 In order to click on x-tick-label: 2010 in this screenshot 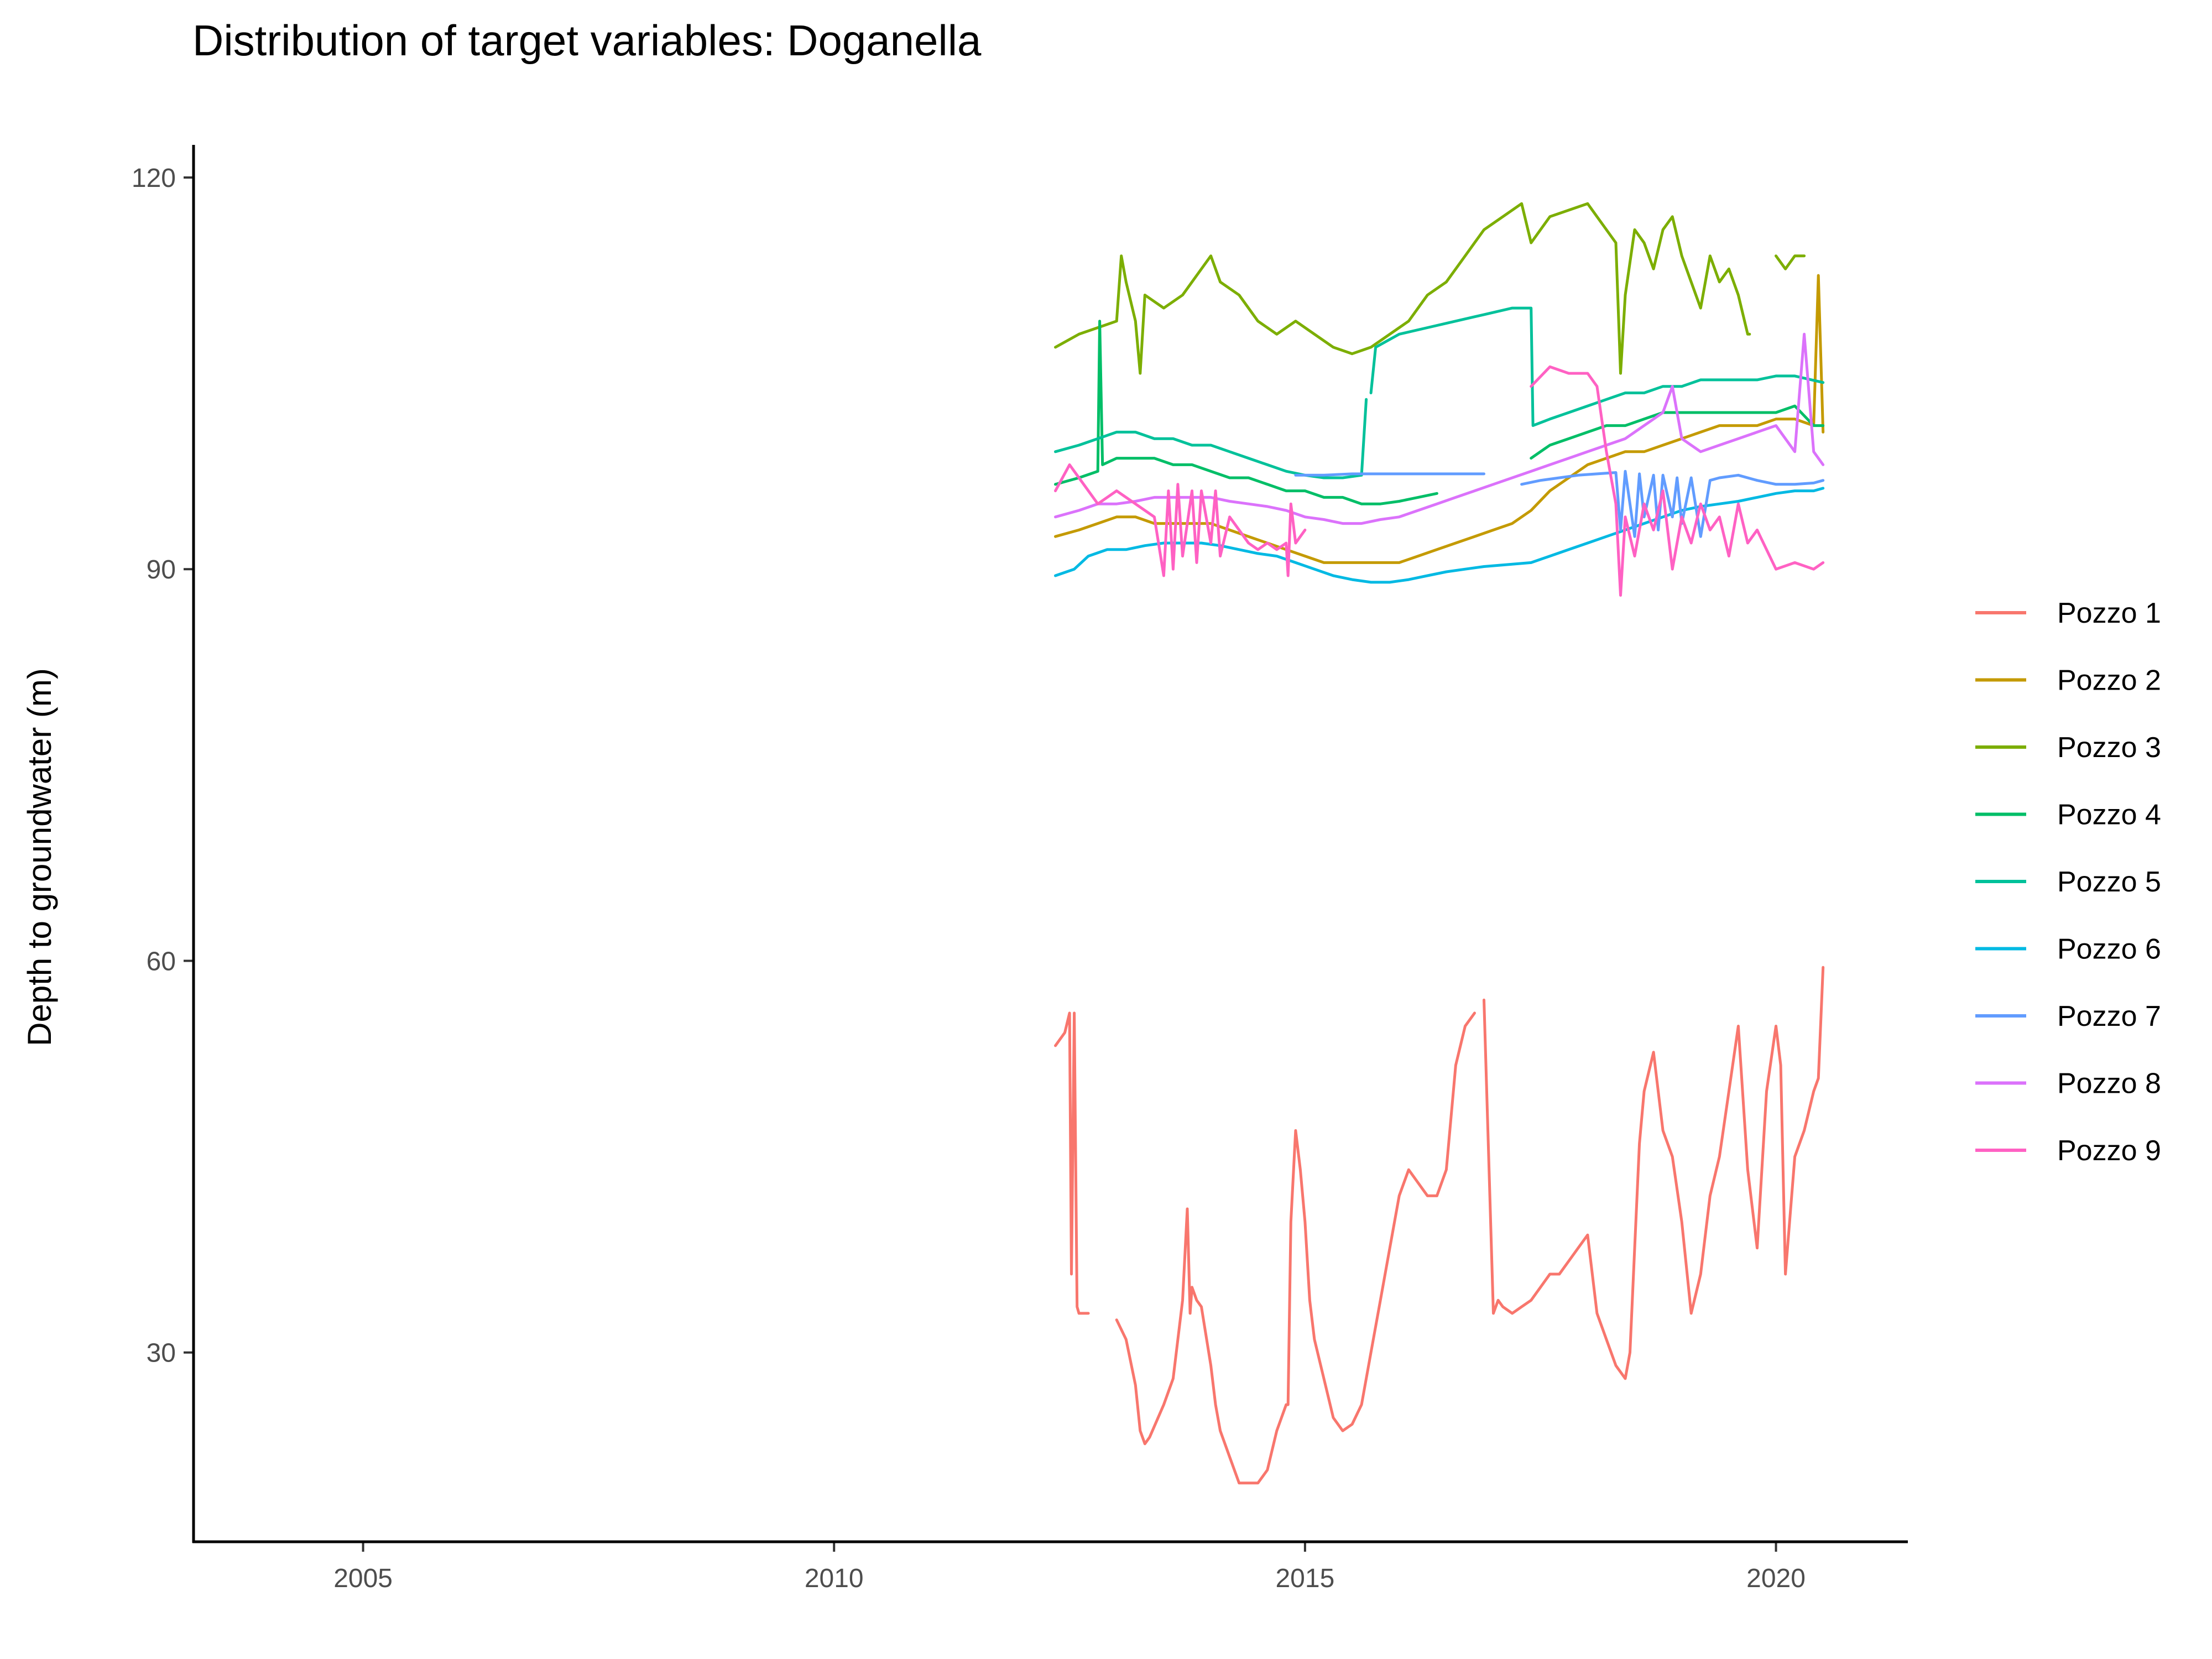, I will do `click(835, 1579)`.